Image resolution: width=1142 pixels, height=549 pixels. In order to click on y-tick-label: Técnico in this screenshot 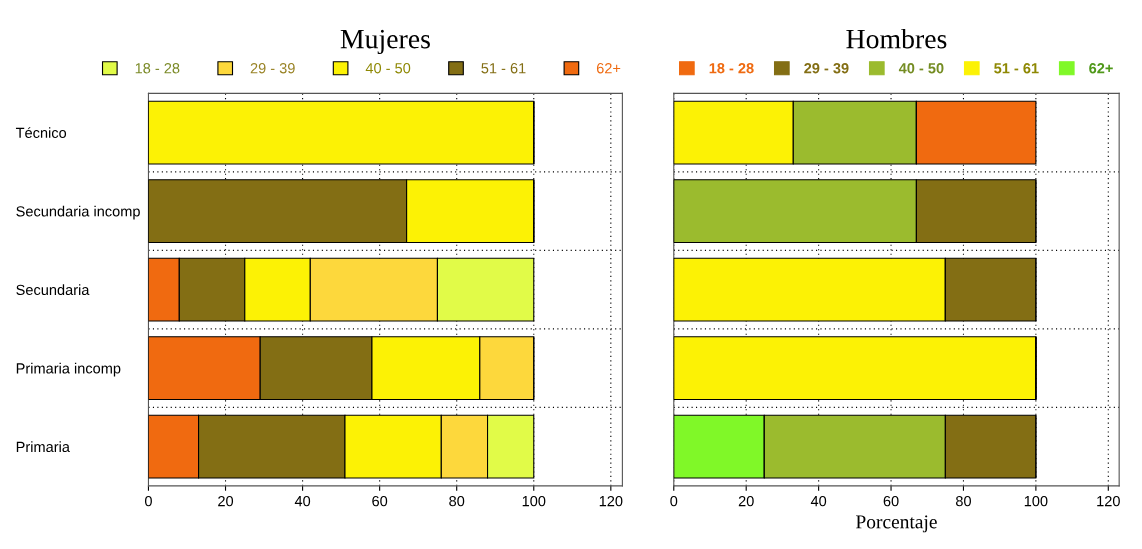, I will do `click(41, 133)`.